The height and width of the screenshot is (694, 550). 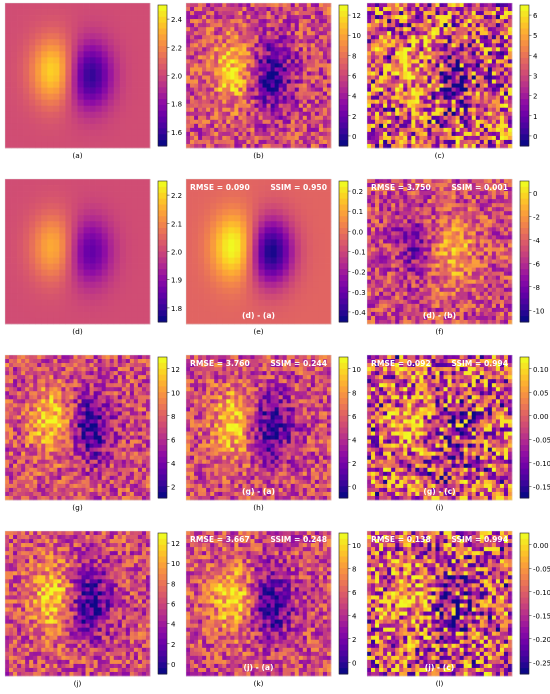 What do you see at coordinates (176, 105) in the screenshot?
I see `colorbar-tick-label: 1.8` at bounding box center [176, 105].